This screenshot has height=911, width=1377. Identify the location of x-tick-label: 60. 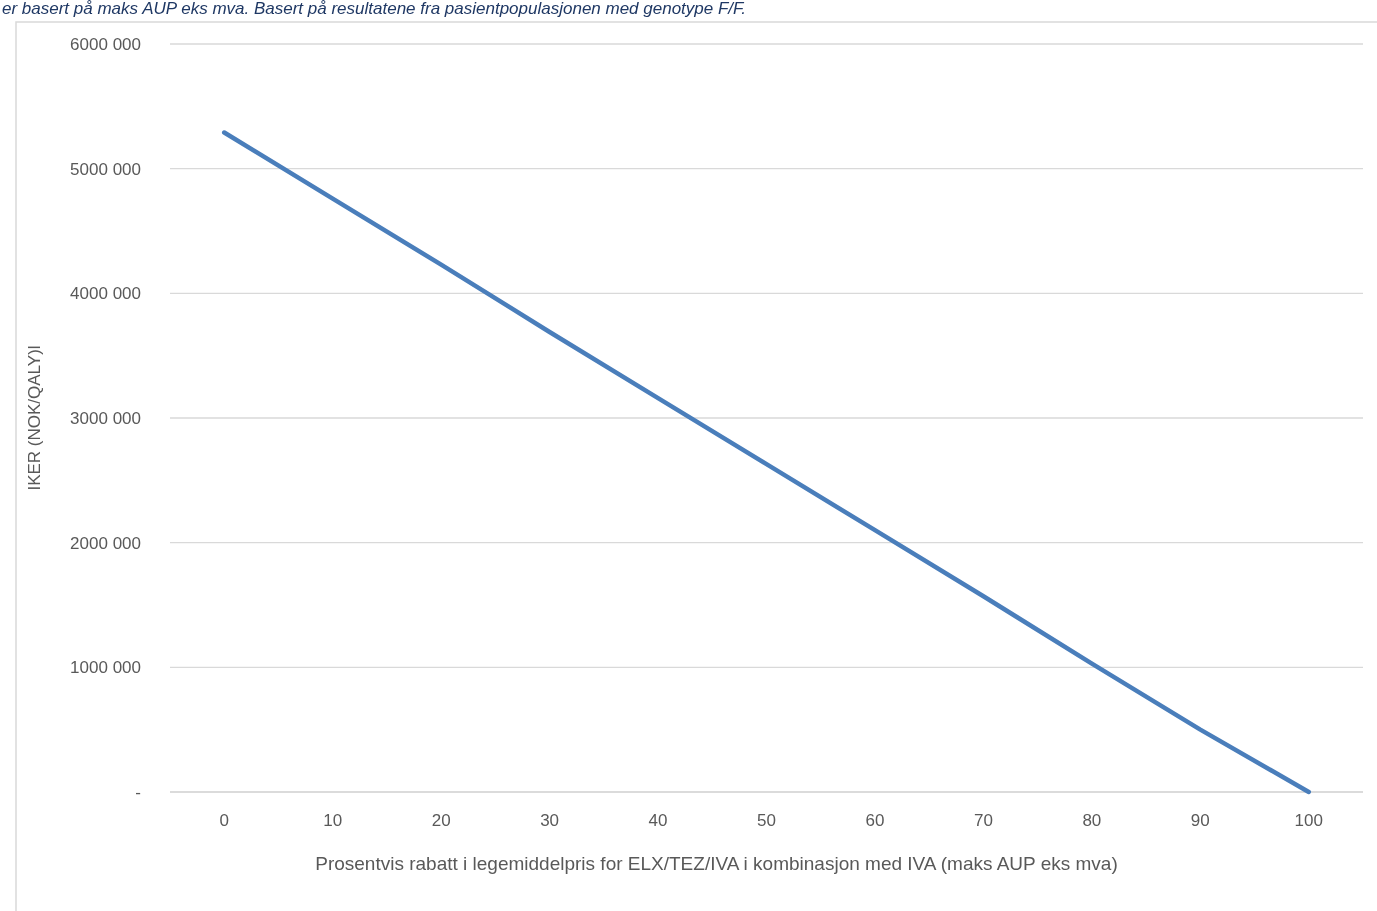
(875, 820).